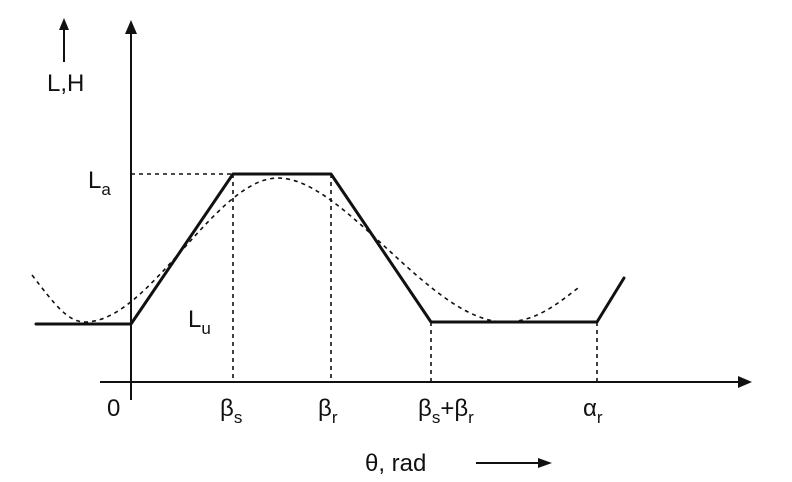  What do you see at coordinates (131, 27) in the screenshot?
I see `y-axis-arrowhead` at bounding box center [131, 27].